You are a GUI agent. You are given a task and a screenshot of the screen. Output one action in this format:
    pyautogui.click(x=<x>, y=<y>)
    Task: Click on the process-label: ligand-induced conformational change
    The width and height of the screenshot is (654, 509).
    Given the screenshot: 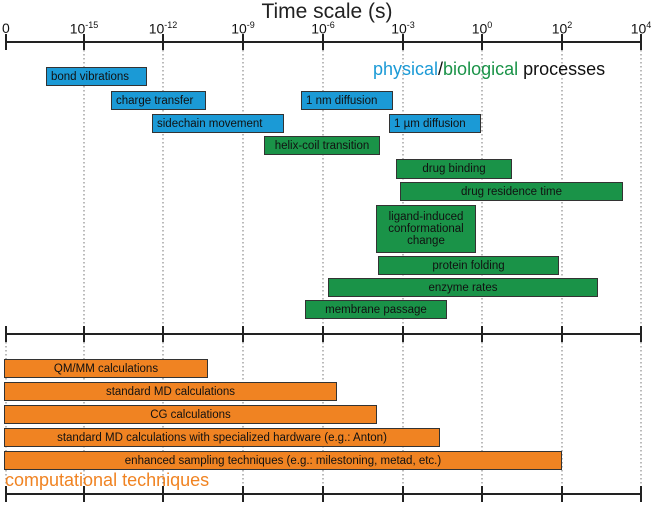 What is the action you would take?
    pyautogui.click(x=426, y=229)
    